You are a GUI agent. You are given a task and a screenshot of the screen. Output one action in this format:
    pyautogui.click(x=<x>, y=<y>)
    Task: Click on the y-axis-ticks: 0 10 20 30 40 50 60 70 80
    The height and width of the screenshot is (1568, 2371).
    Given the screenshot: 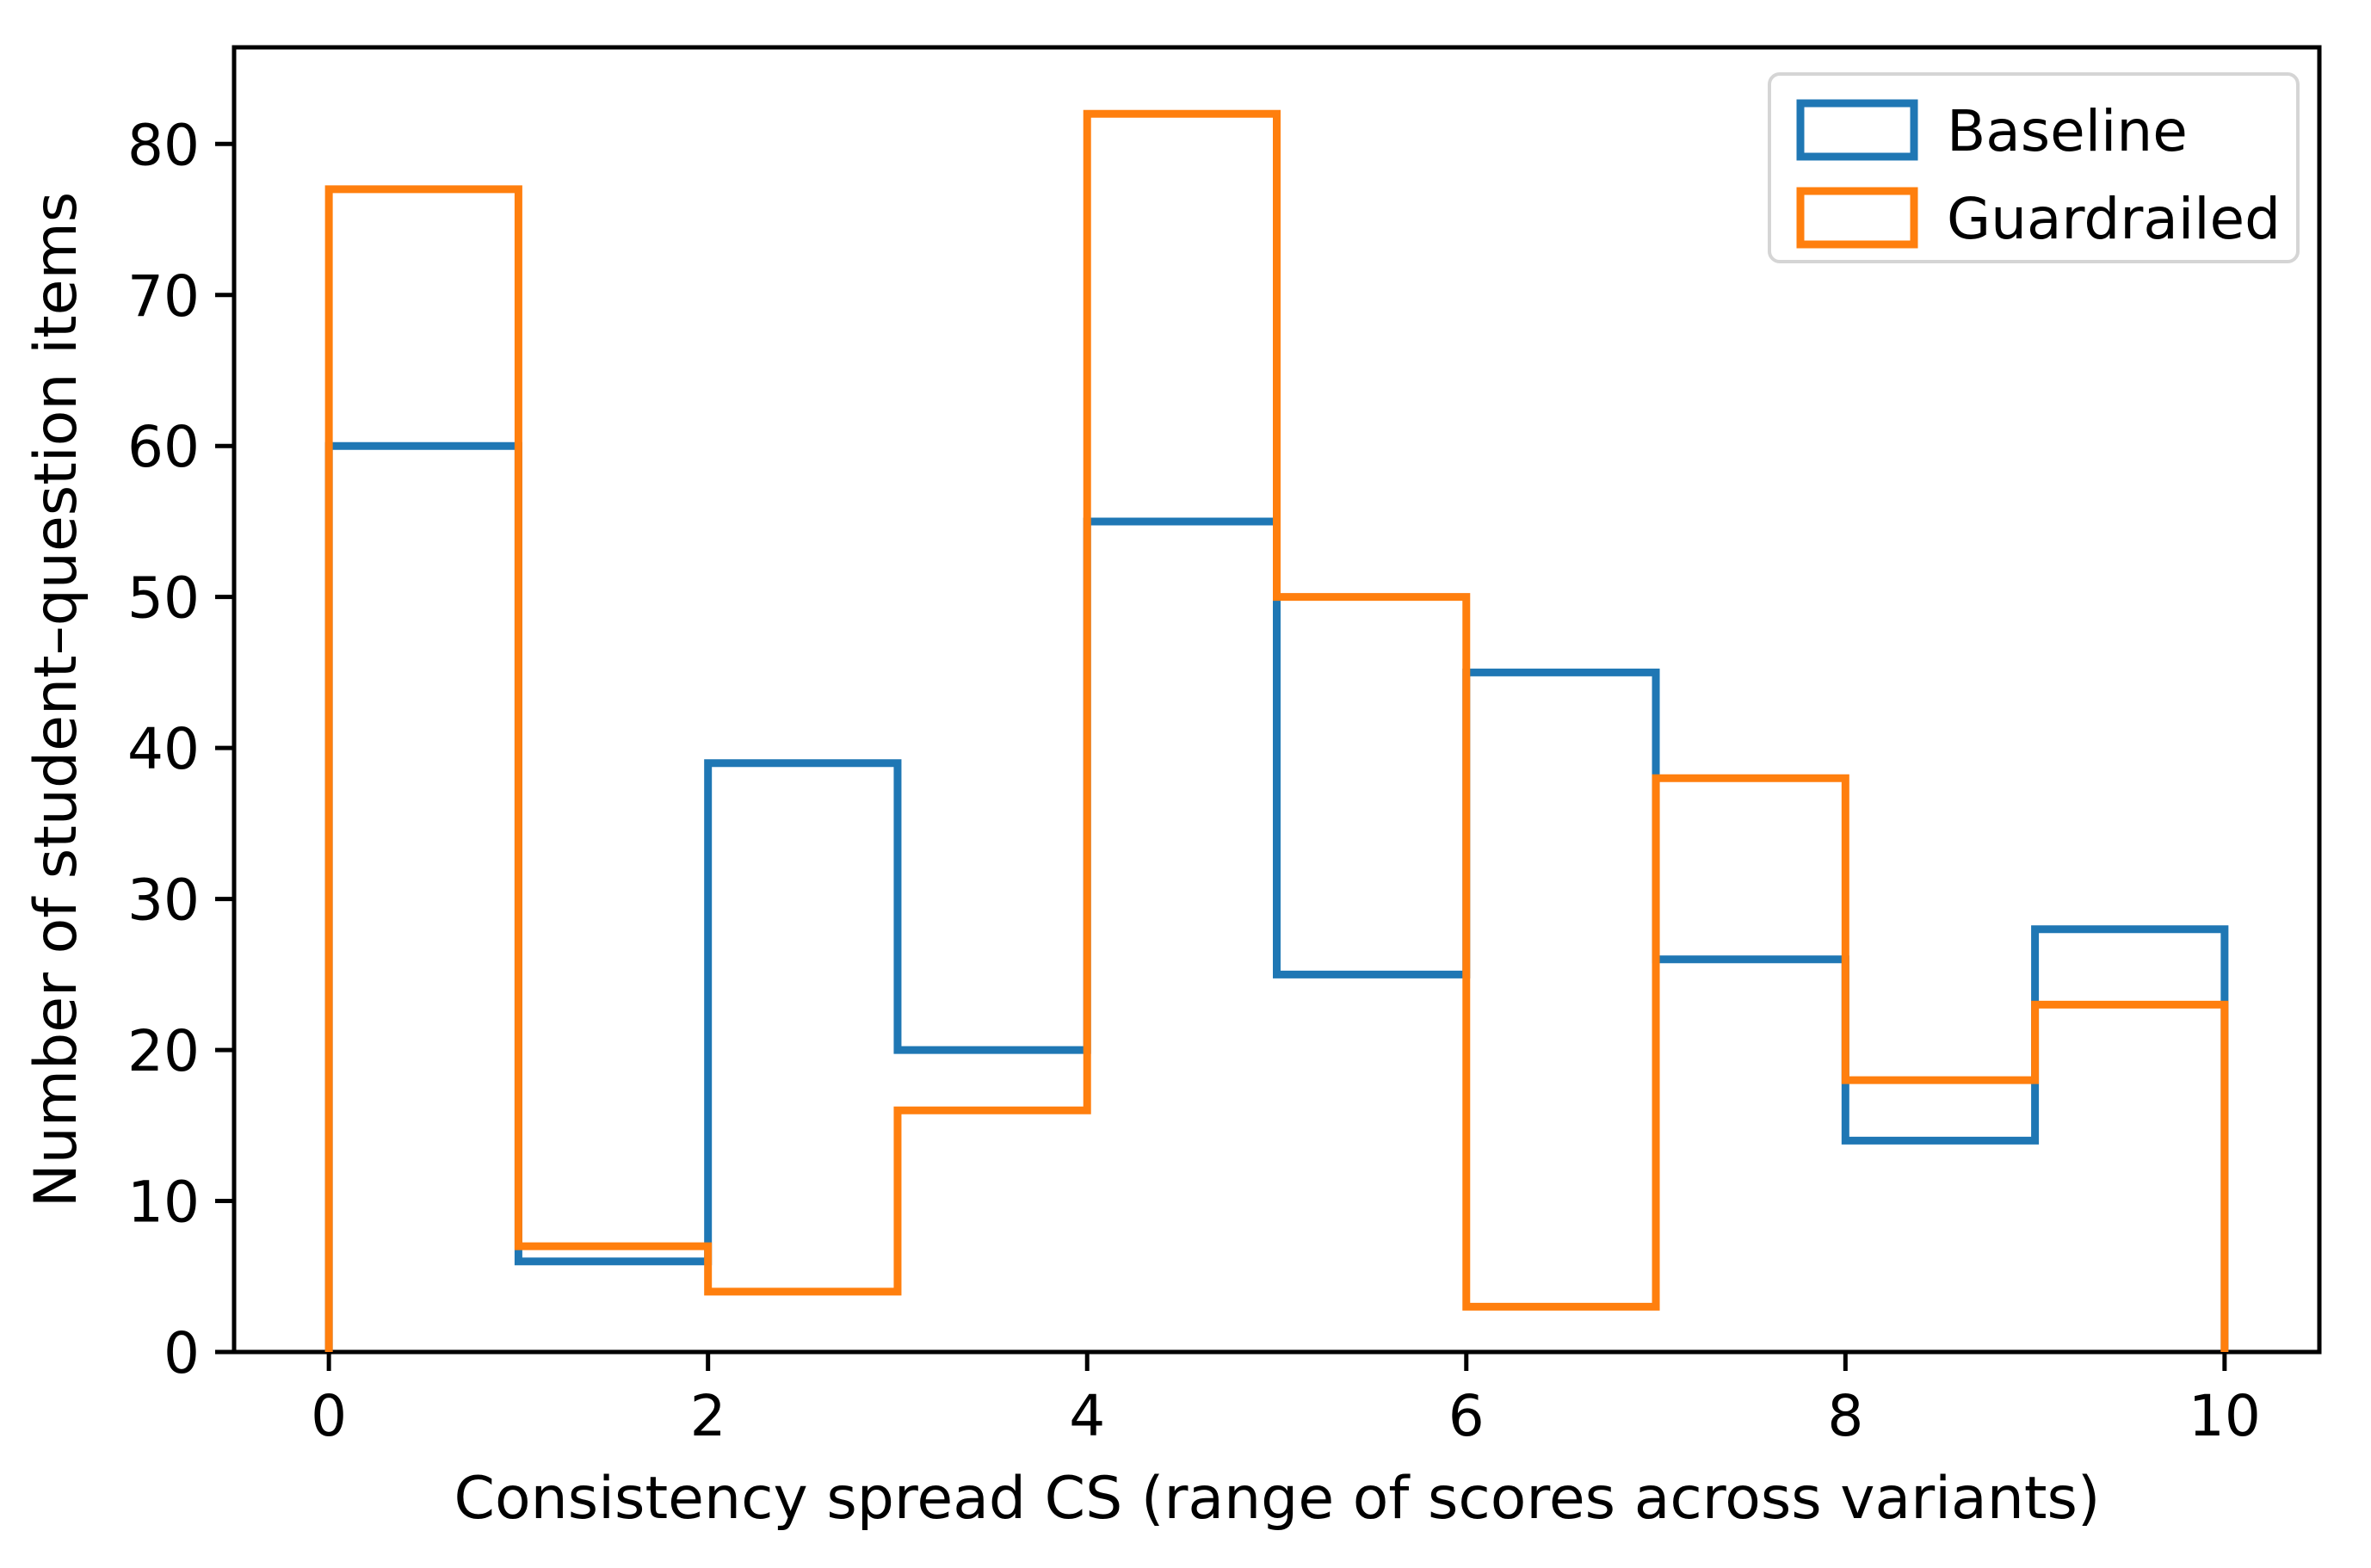 What is the action you would take?
    pyautogui.click(x=180, y=749)
    